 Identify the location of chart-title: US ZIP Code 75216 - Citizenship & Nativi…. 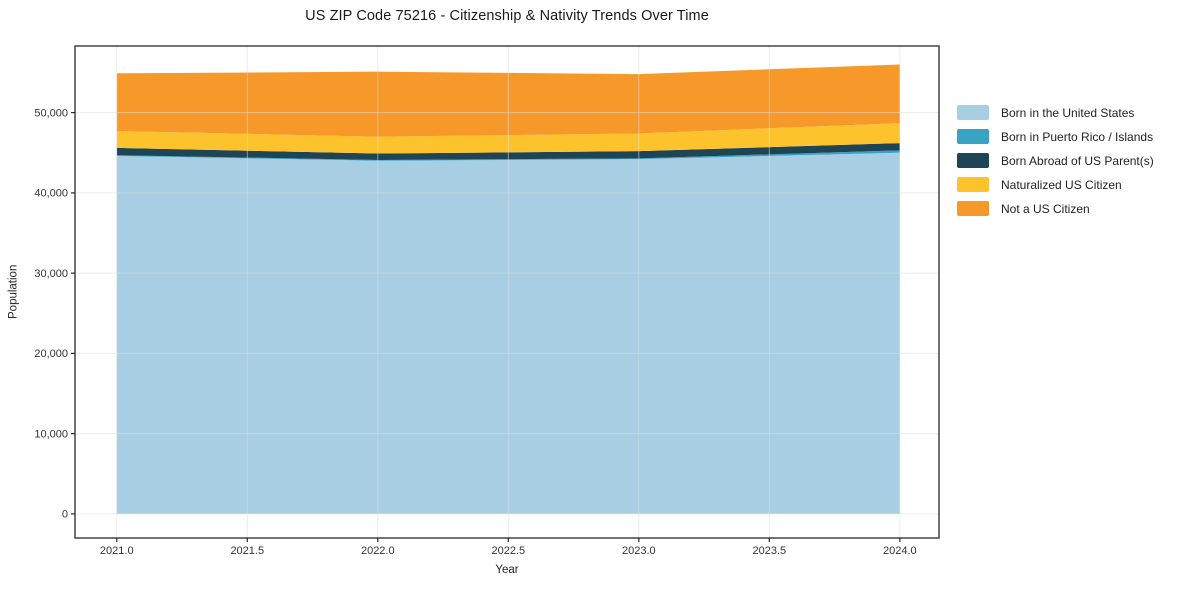
(507, 16).